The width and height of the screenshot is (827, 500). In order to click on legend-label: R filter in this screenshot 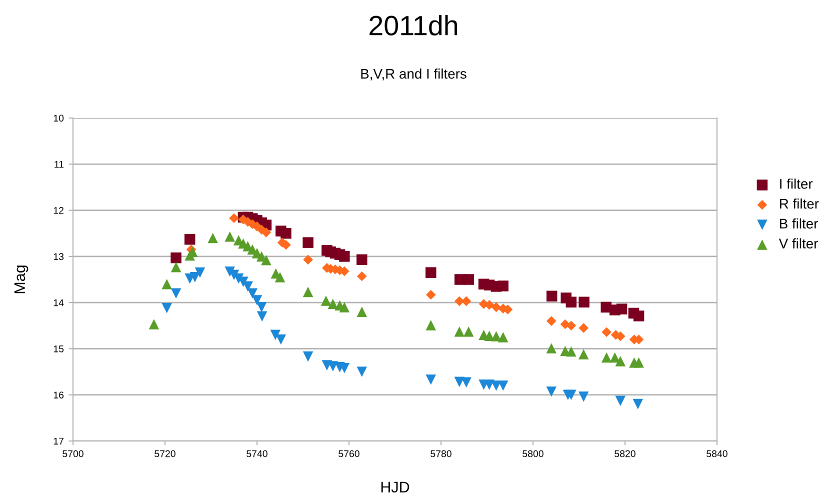, I will do `click(799, 203)`.